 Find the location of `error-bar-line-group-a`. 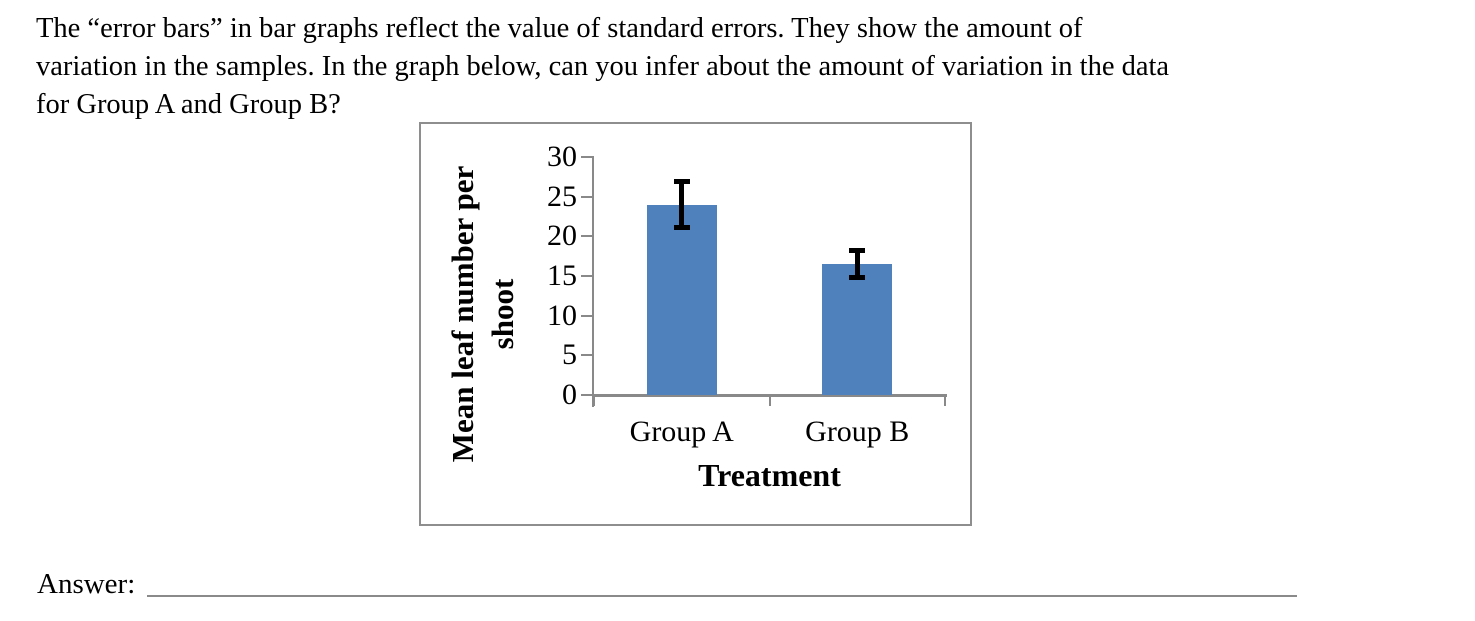

error-bar-line-group-a is located at coordinates (682, 204).